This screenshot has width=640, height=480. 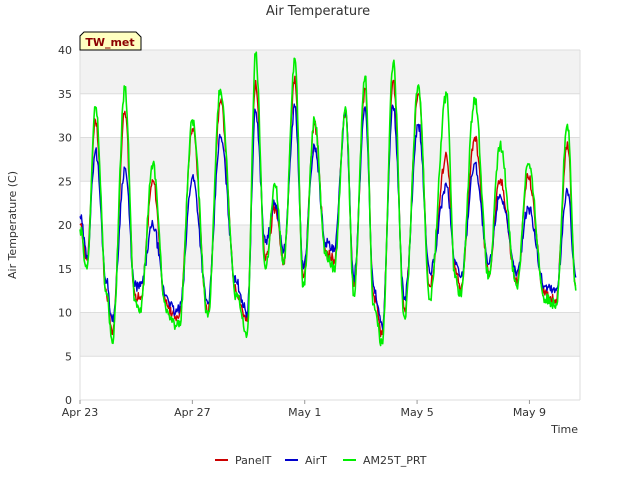 I want to click on x-tick-label: May 9, so click(x=529, y=412).